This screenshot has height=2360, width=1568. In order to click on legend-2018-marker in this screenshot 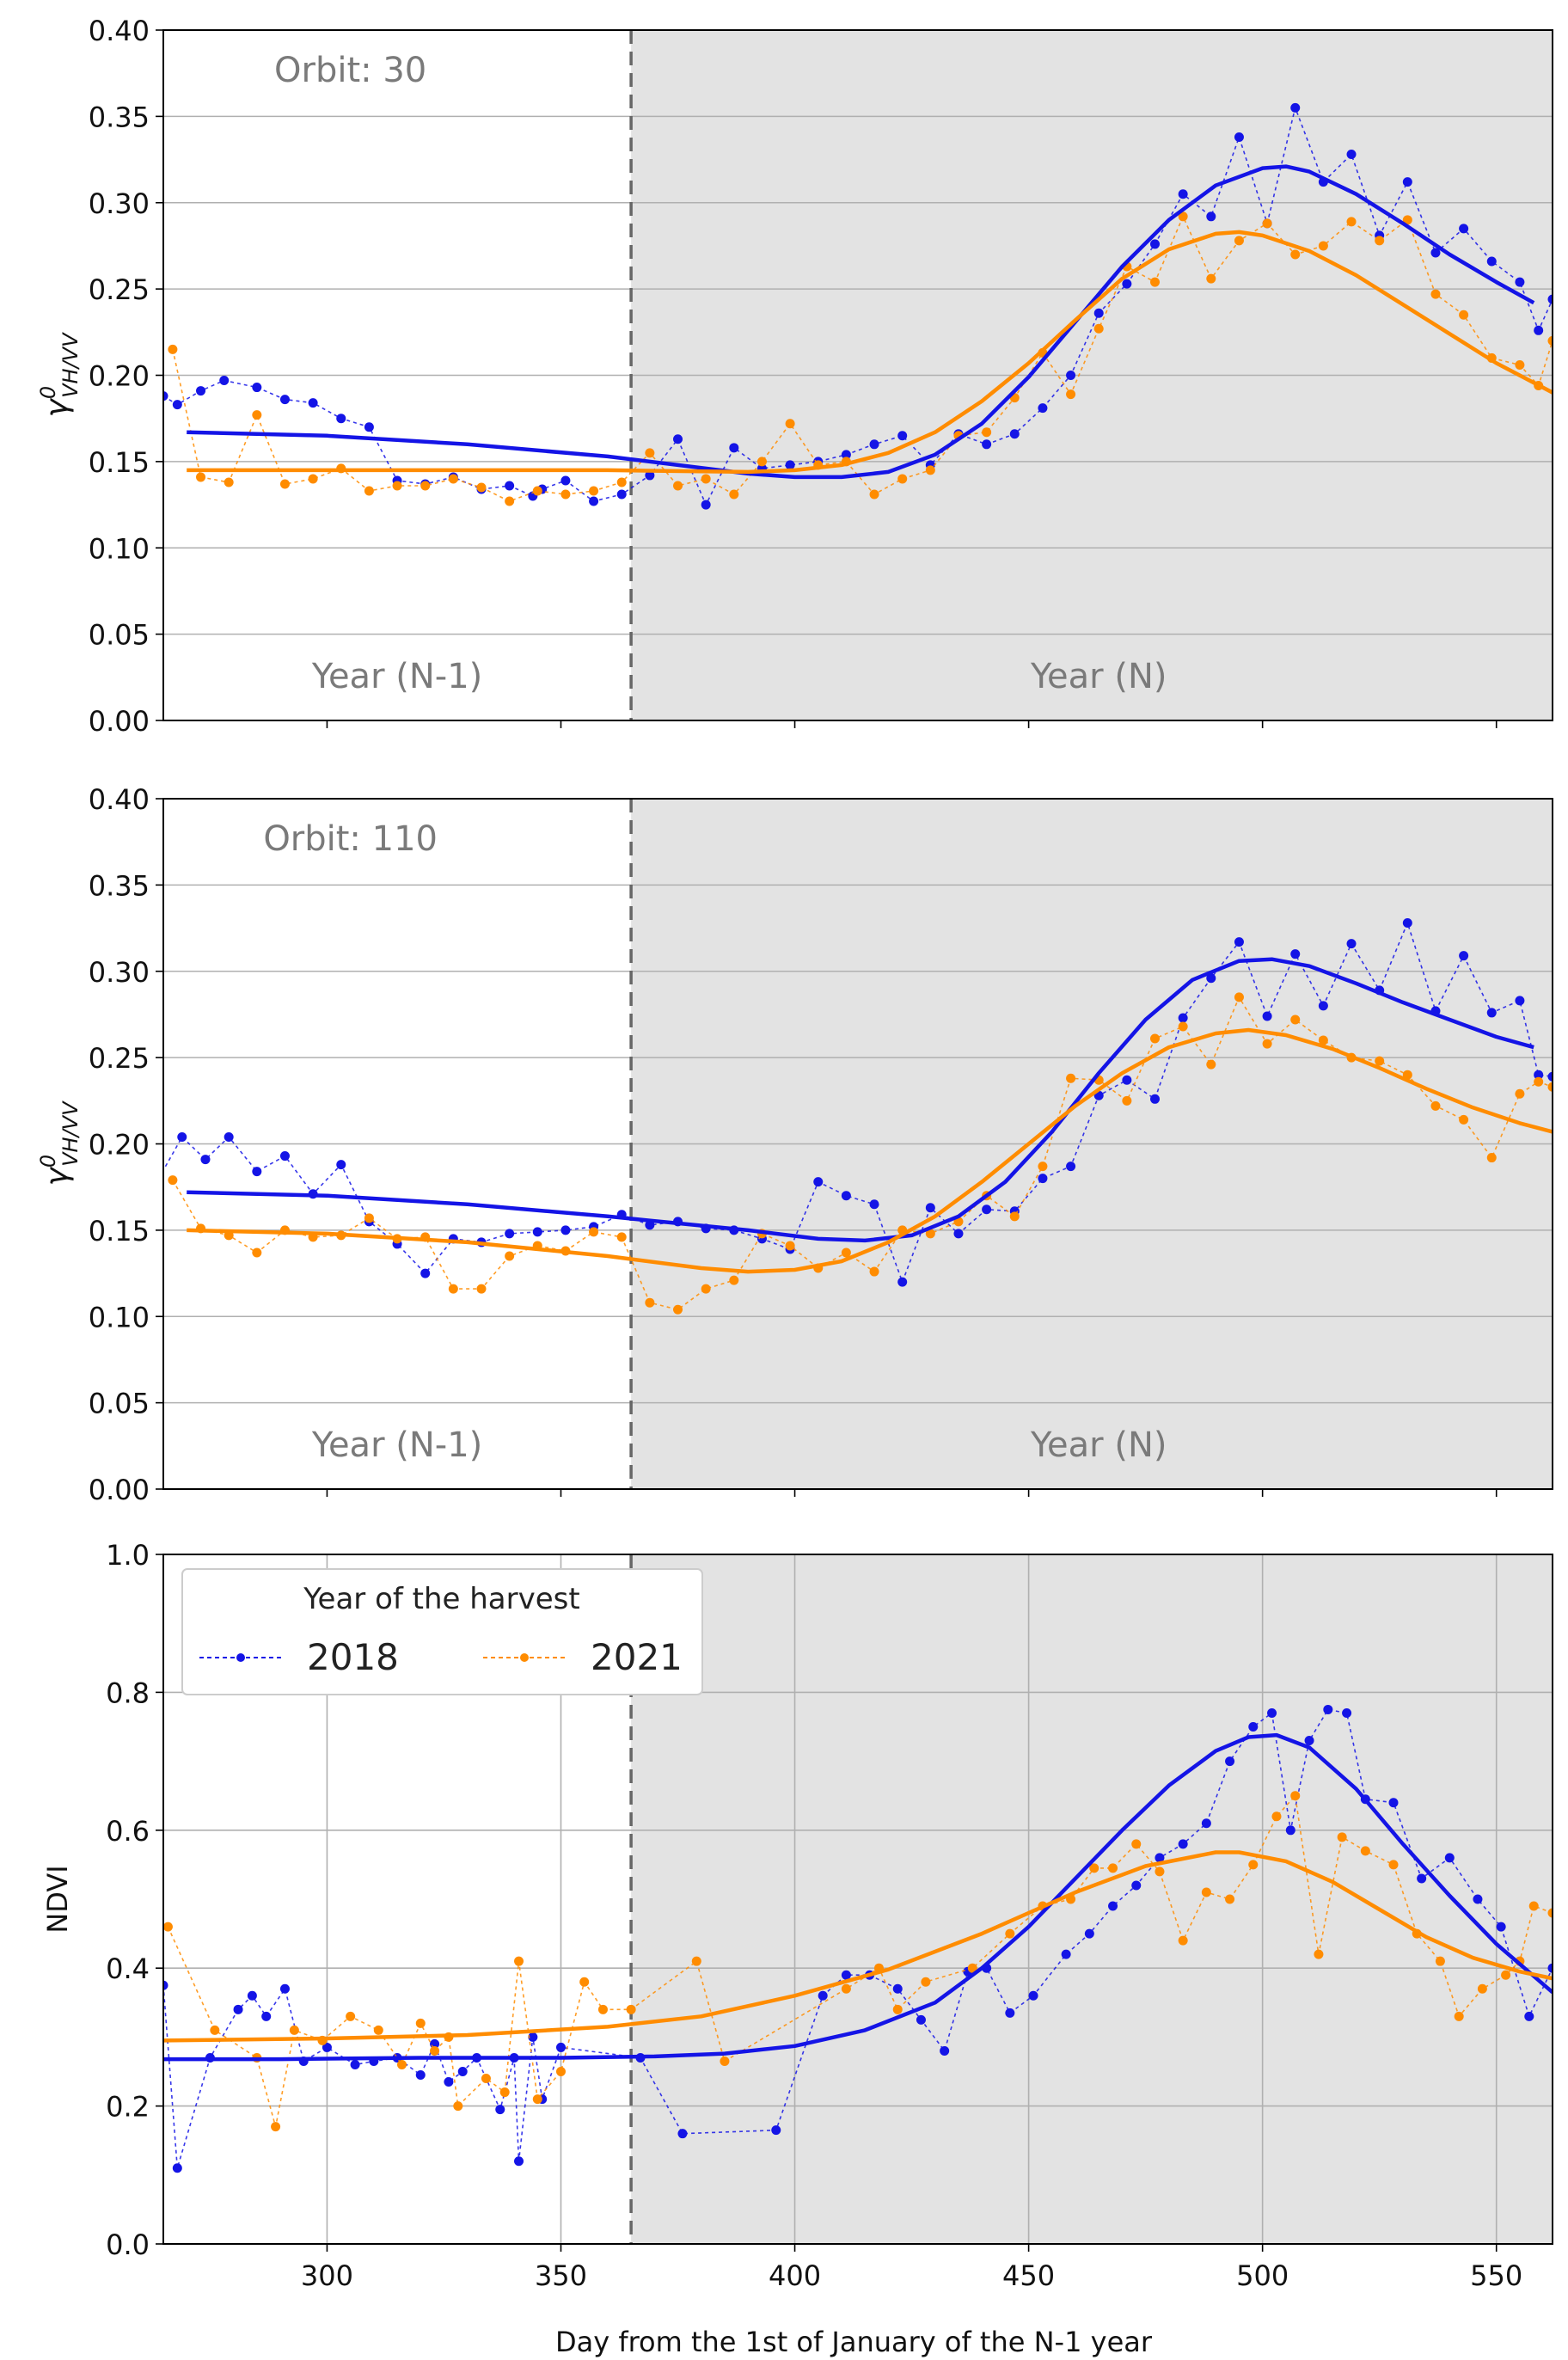, I will do `click(240, 1657)`.